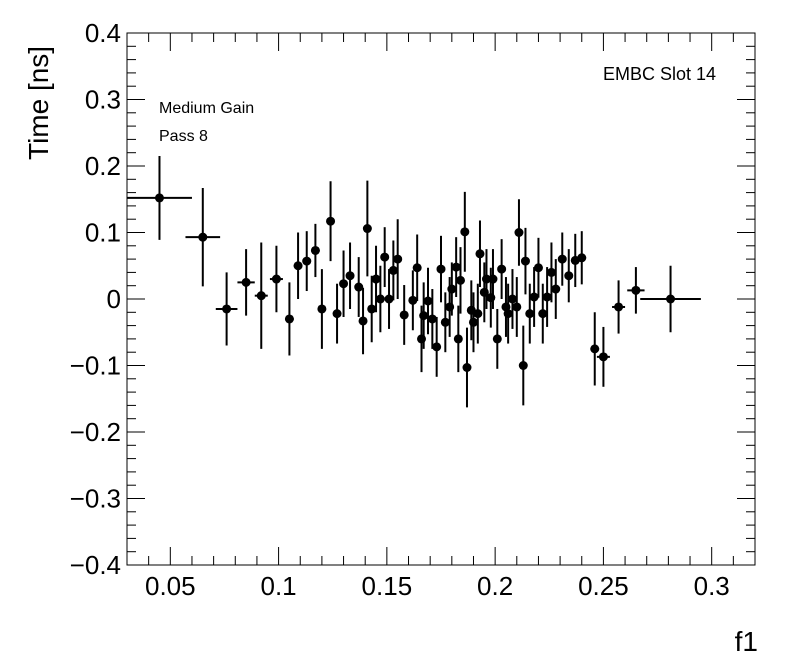 The image size is (796, 672). I want to click on annotation-pass: Pass 8, so click(183, 136).